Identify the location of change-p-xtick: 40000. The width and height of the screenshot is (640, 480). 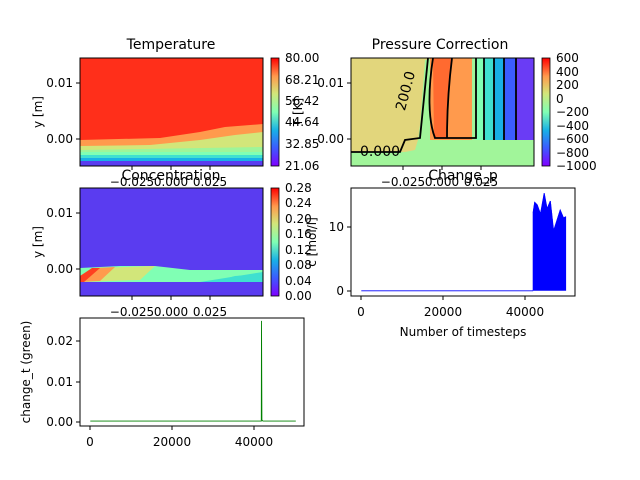
(525, 312).